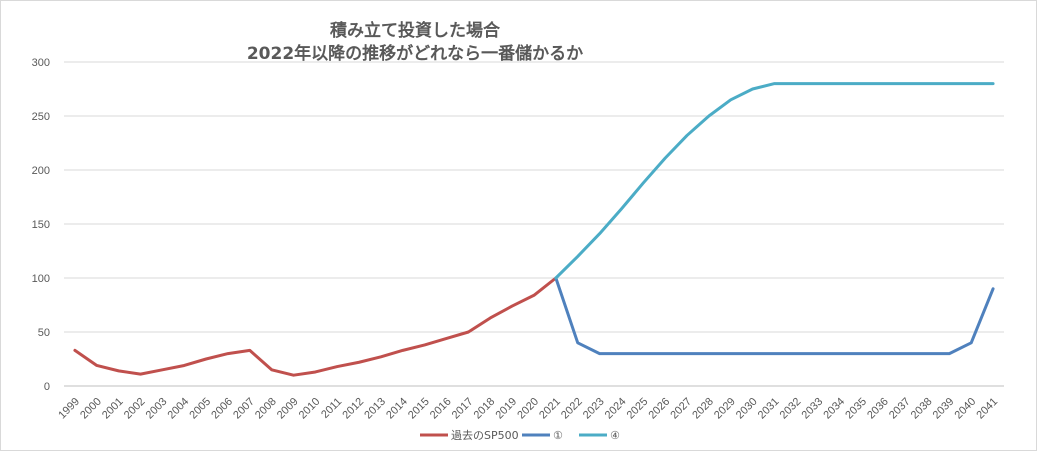 This screenshot has height=451, width=1037. Describe the element at coordinates (200, 409) in the screenshot. I see `x-tick-label: 2005` at that location.